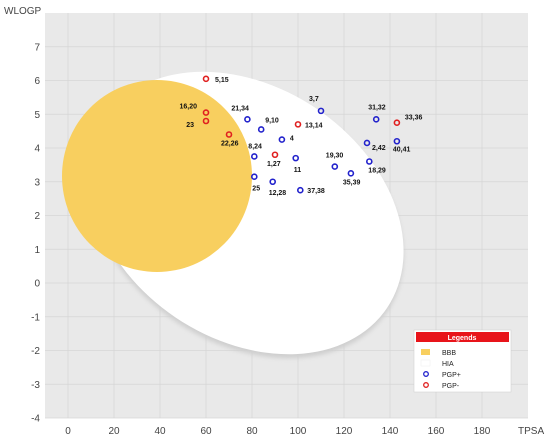  What do you see at coordinates (314, 99) in the screenshot?
I see `point-label: 3,7` at bounding box center [314, 99].